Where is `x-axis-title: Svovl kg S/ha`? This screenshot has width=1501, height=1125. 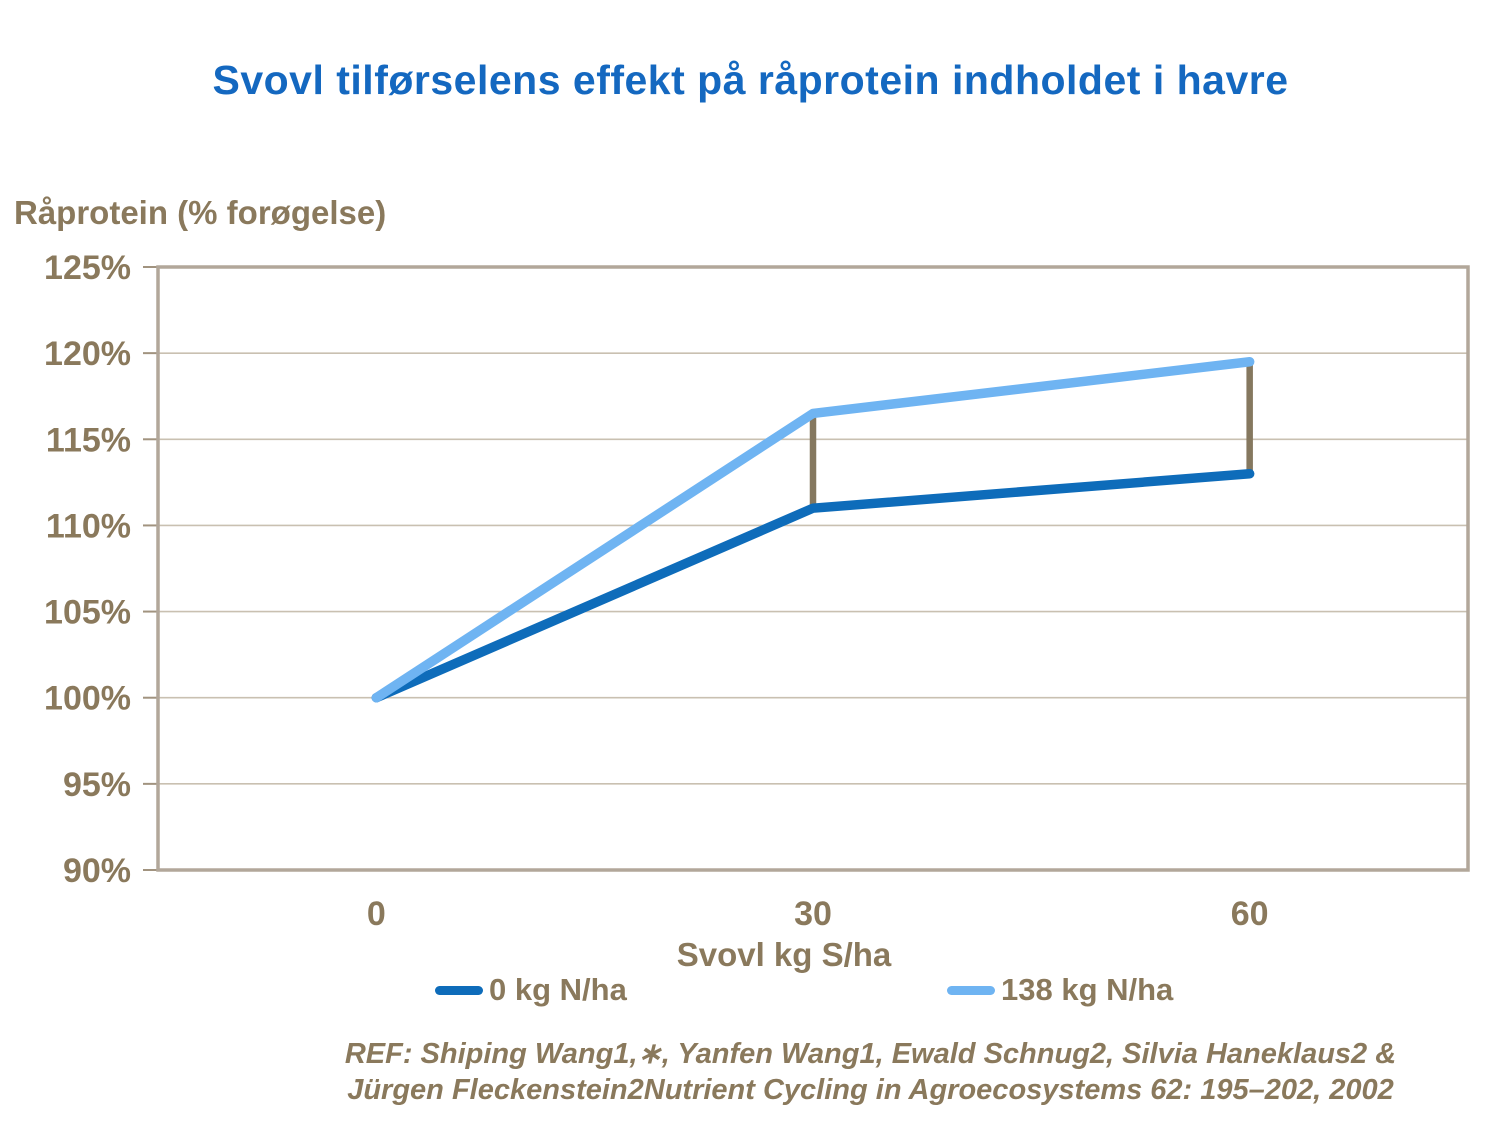
x-axis-title: Svovl kg S/ha is located at coordinates (784, 954).